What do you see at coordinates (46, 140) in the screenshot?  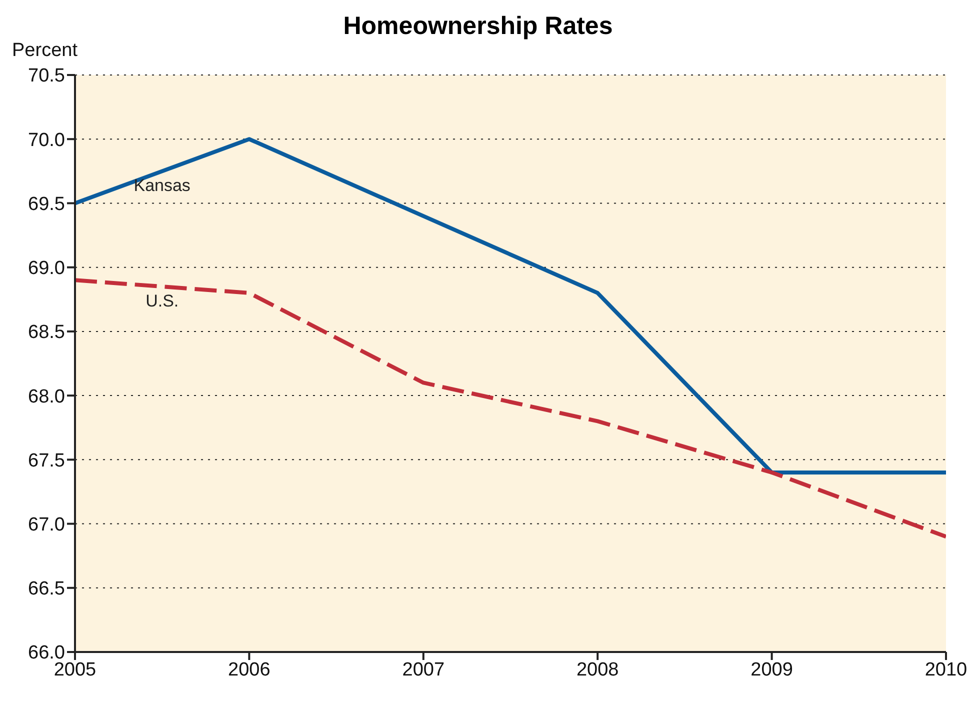 I see `y-tick-label: 70.0` at bounding box center [46, 140].